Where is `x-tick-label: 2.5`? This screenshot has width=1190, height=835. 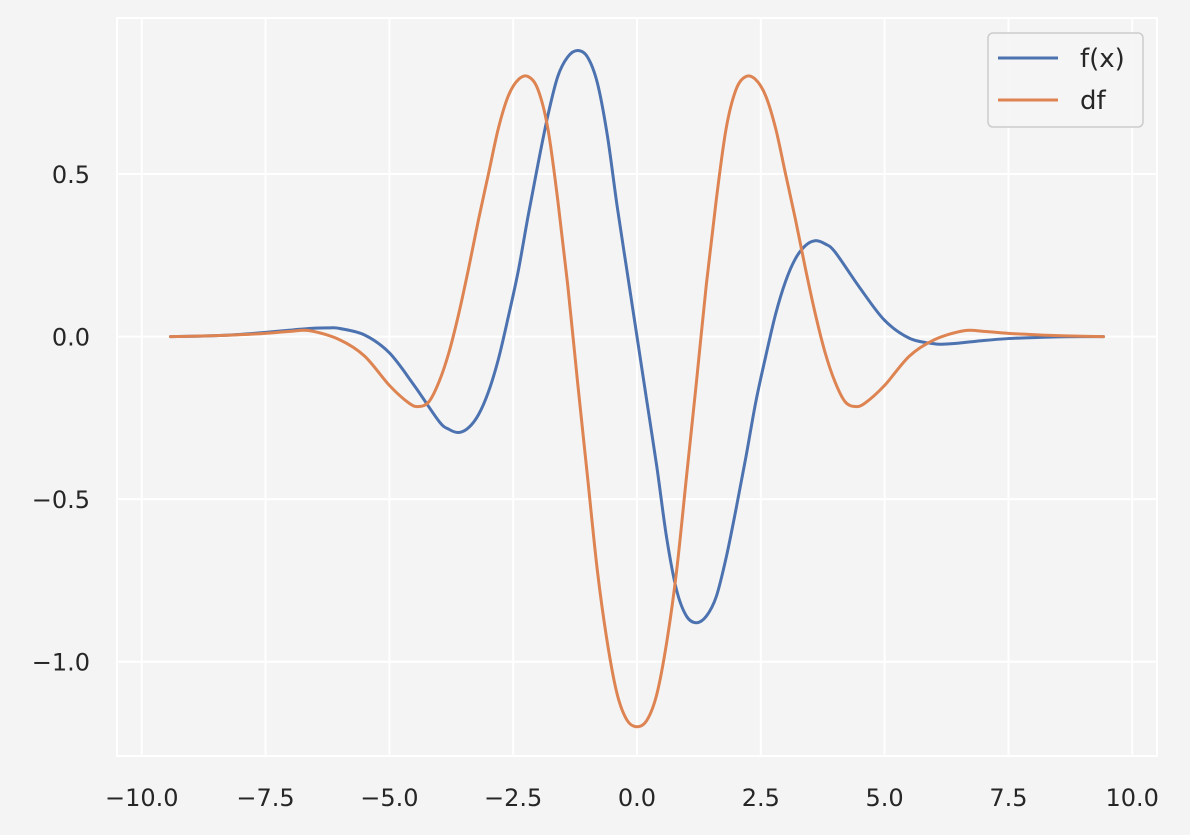
x-tick-label: 2.5 is located at coordinates (761, 798).